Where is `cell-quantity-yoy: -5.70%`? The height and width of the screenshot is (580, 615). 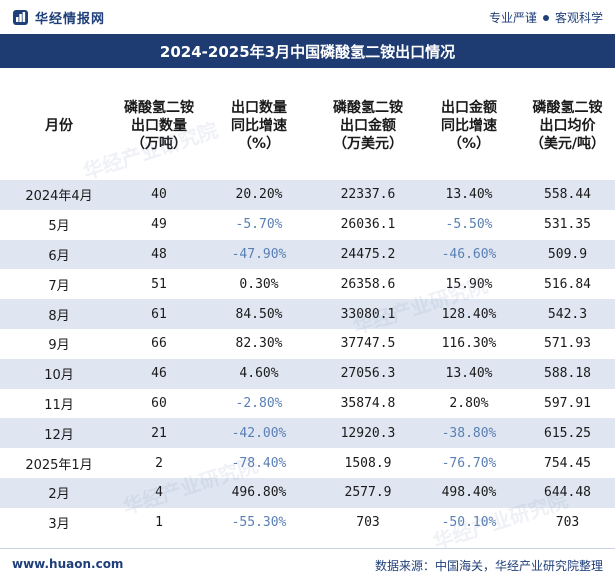 cell-quantity-yoy: -5.70% is located at coordinates (259, 225).